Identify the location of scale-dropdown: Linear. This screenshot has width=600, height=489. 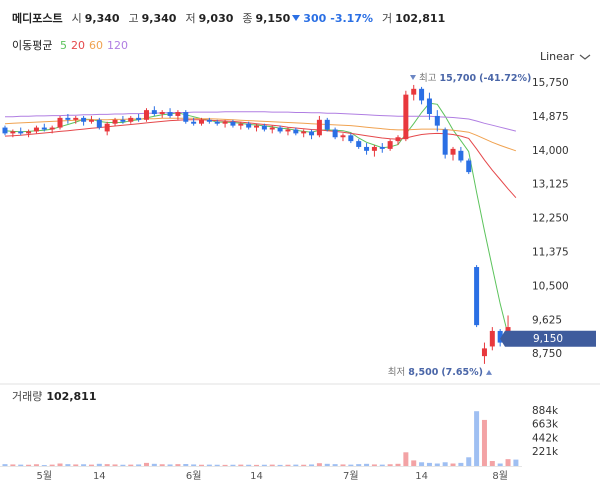
(565, 56).